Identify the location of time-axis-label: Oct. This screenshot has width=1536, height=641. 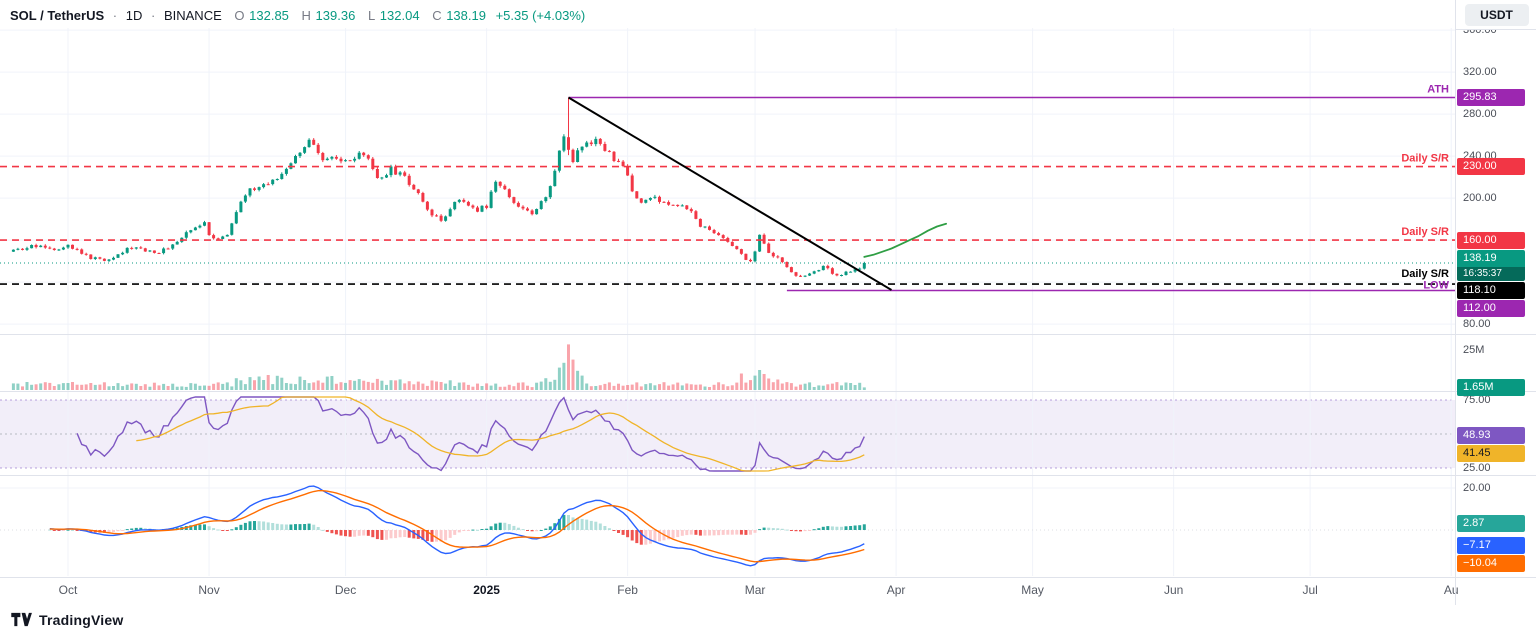
(68, 590).